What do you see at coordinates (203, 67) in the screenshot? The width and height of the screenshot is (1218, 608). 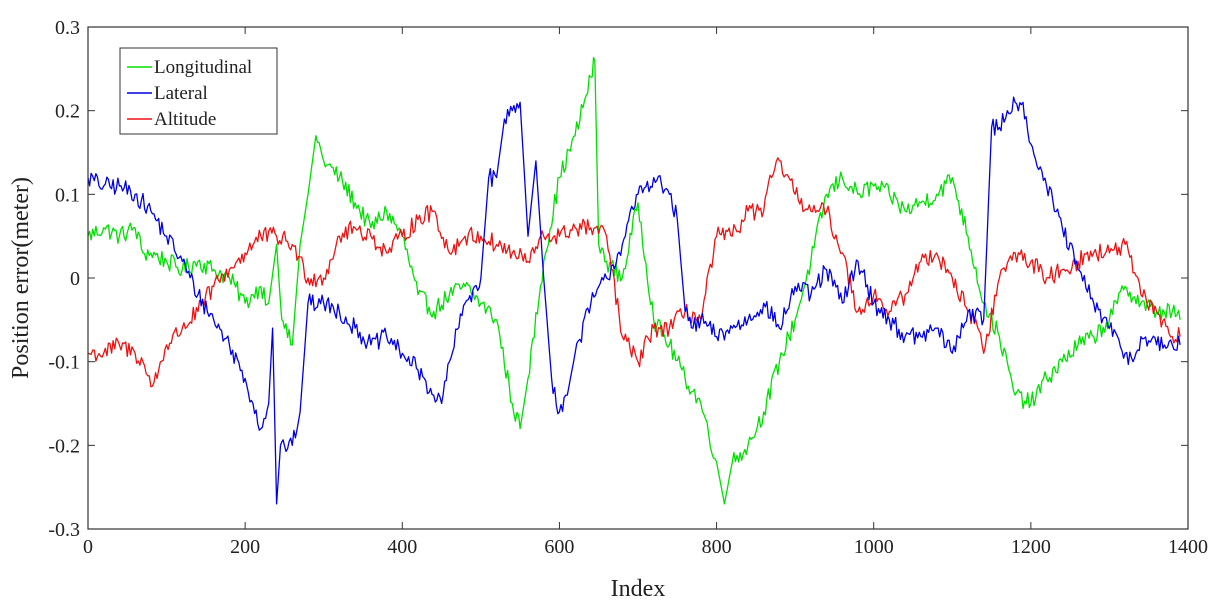 I see `legend-label-longitudinal: Longitudinal` at bounding box center [203, 67].